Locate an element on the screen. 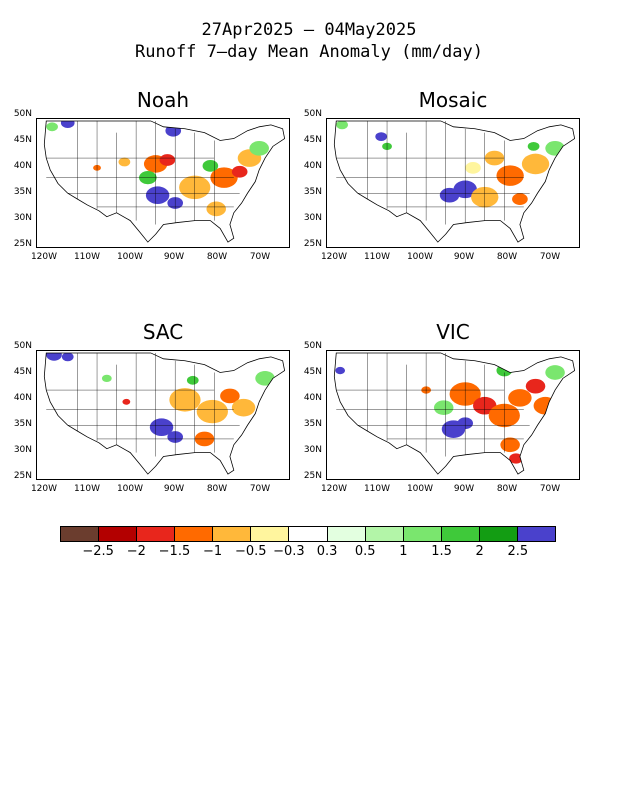 The height and width of the screenshot is (800, 618). colorbar-tick-label: −0.3 is located at coordinates (289, 551).